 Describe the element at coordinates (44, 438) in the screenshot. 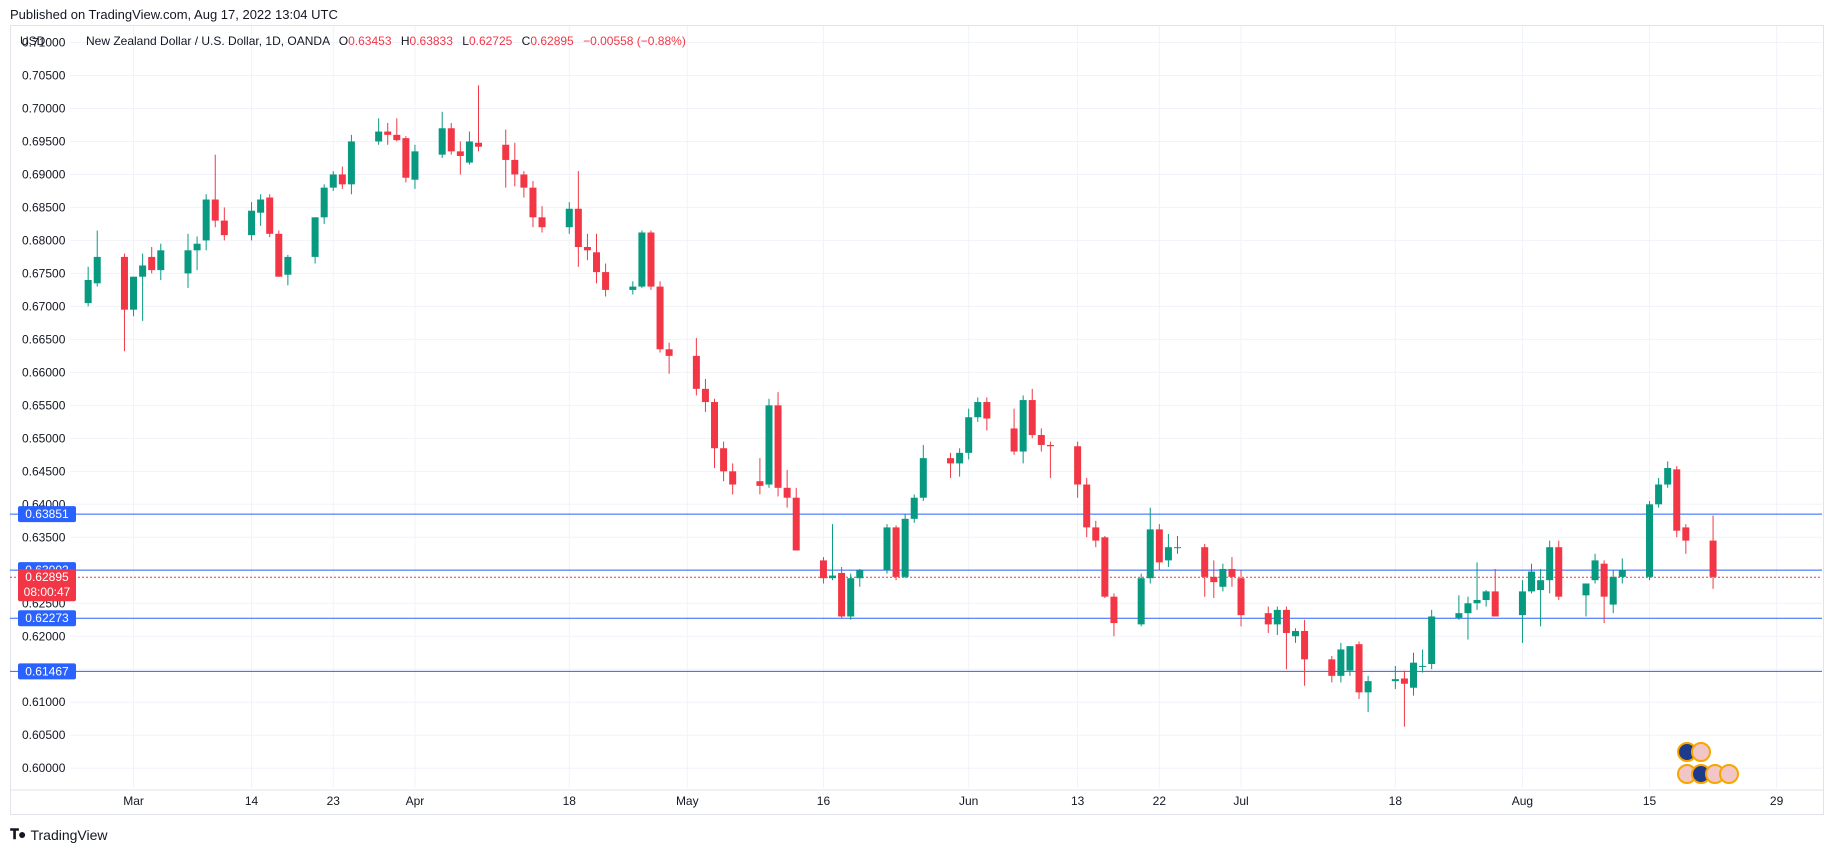

I see `y-tick-label: 0.65000` at that location.